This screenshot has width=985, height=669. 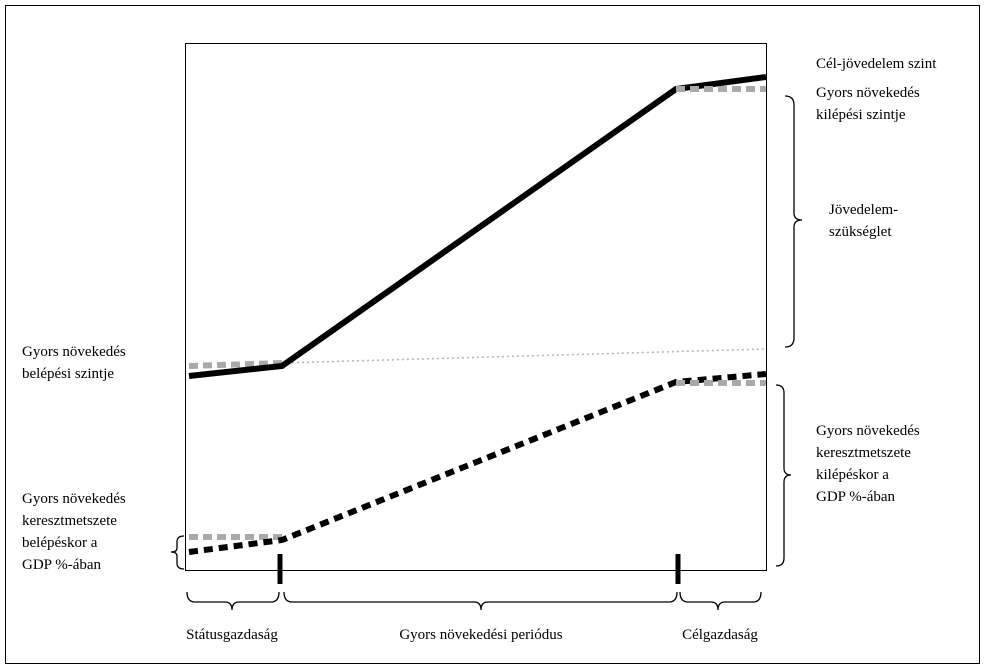 What do you see at coordinates (480, 635) in the screenshot?
I see `phase-rapid-growth-label: Gyors növekedési periódus` at bounding box center [480, 635].